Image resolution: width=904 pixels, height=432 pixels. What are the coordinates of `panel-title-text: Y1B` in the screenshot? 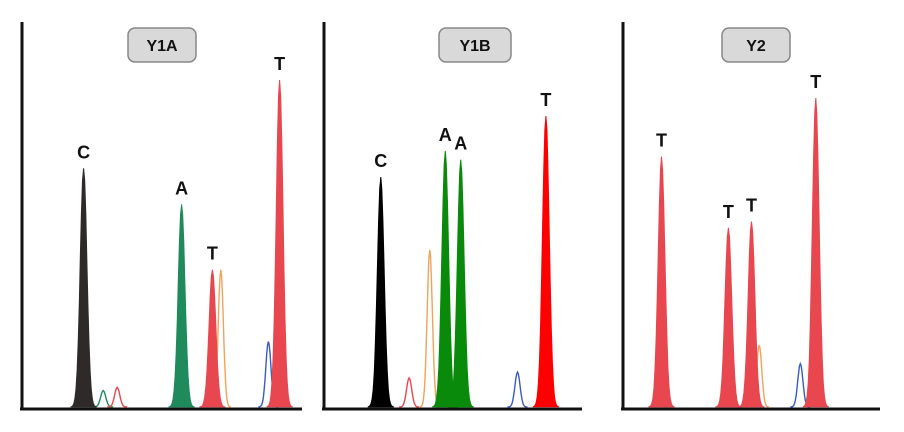 It's located at (474, 46).